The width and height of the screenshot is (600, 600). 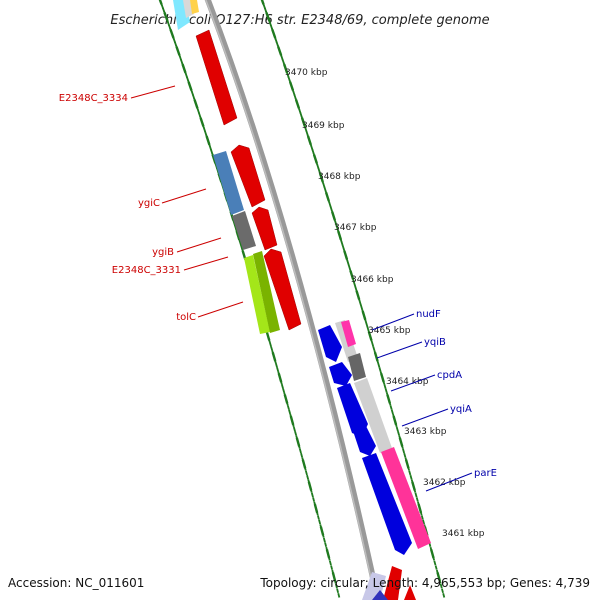 I want to click on gene-ygib-partner-feature, so click(x=264, y=228).